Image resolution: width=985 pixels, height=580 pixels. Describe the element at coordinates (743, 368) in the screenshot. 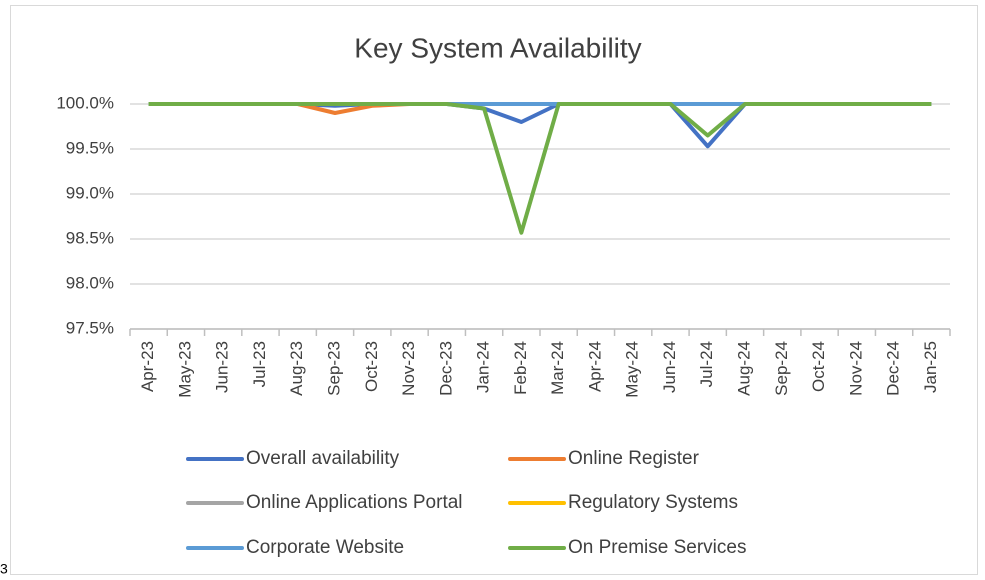

I see `x-tick-label: Aug-24` at that location.